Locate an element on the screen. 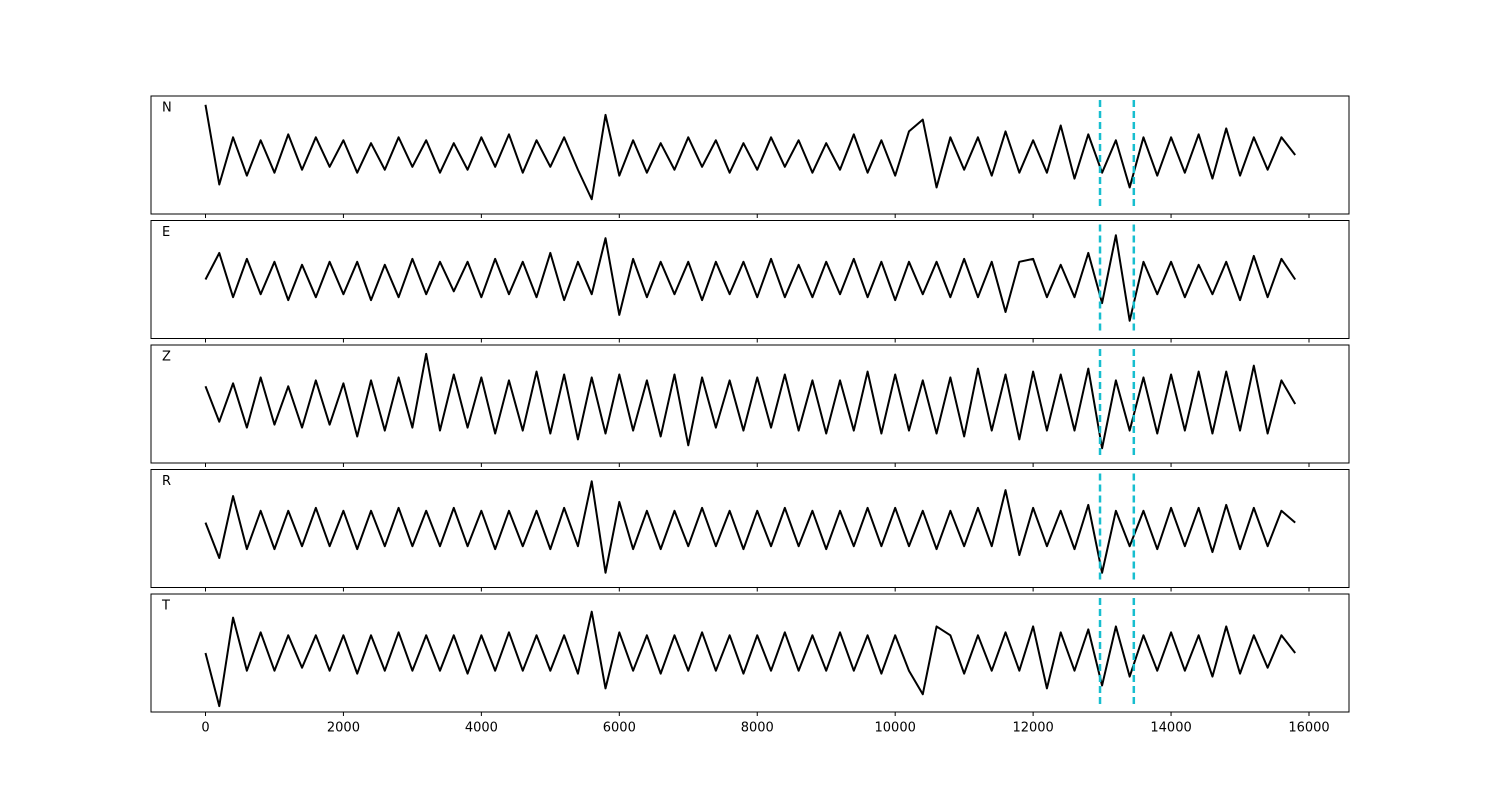  panel-label: E is located at coordinates (166, 232).